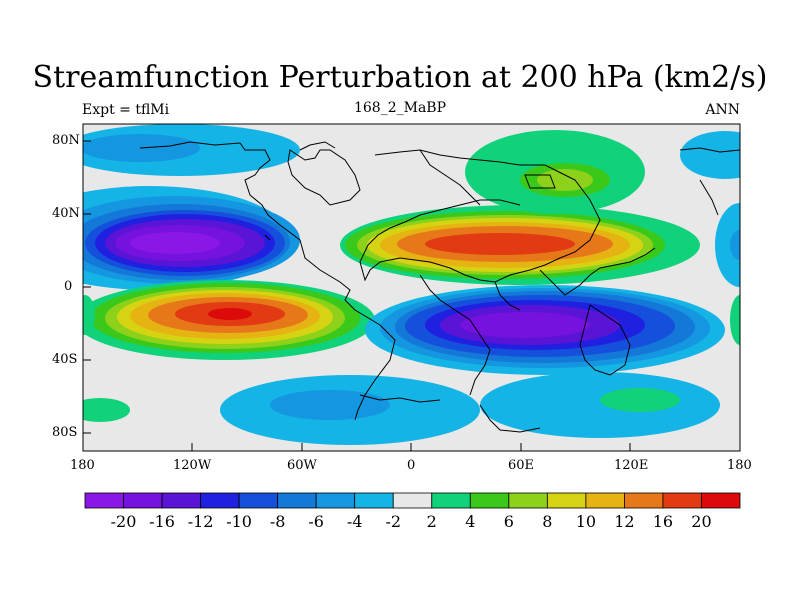 Image resolution: width=800 pixels, height=600 pixels. I want to click on lat-label-40n: 40N, so click(66, 213).